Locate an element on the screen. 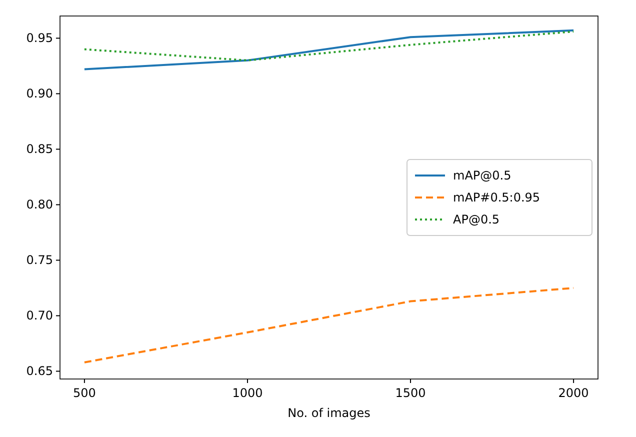  x-tick-label: 1000 is located at coordinates (247, 393).